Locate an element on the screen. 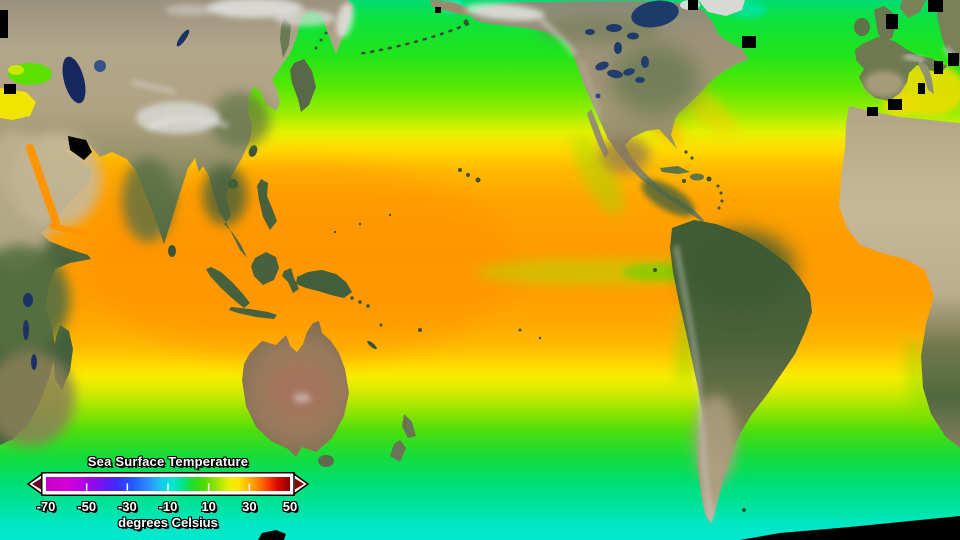  sri-lanka is located at coordinates (172, 251).